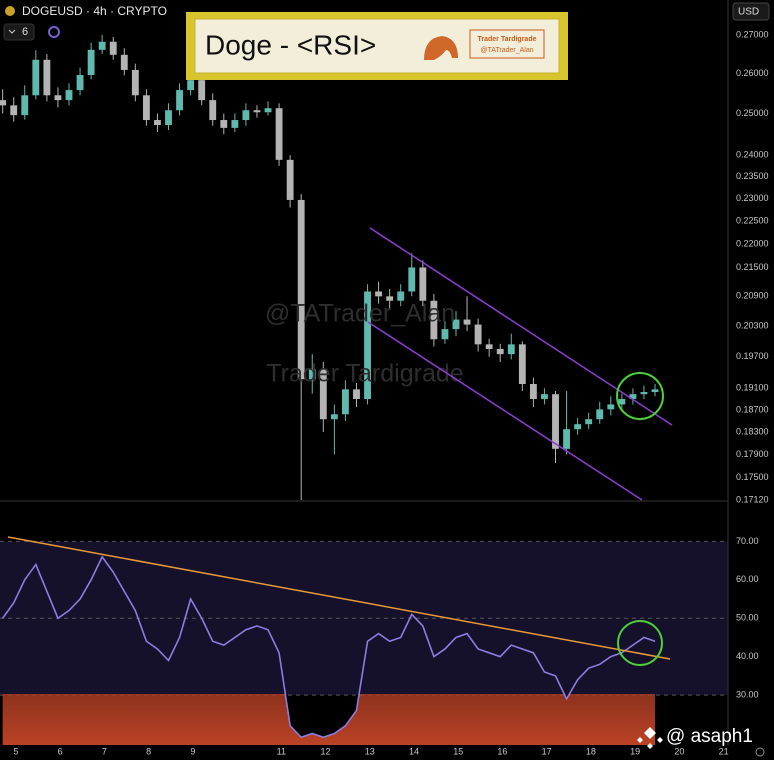 The width and height of the screenshot is (774, 760). I want to click on banner-title: Doge - <RSI>, so click(290, 44).